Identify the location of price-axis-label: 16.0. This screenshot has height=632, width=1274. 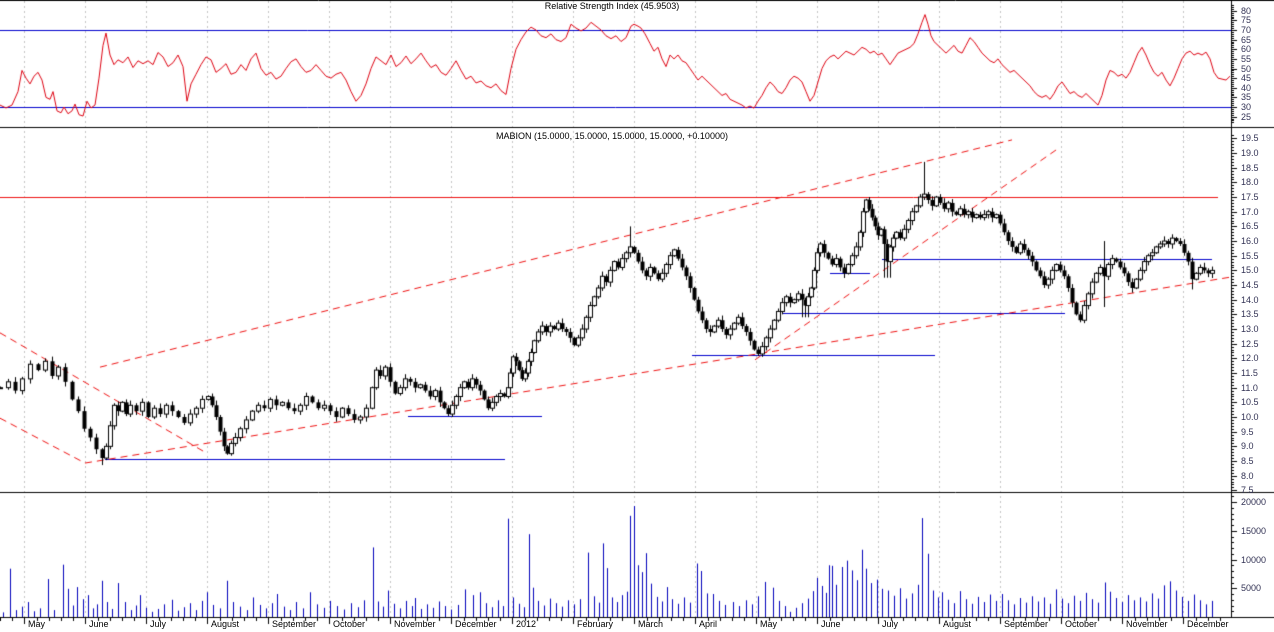
(1250, 241).